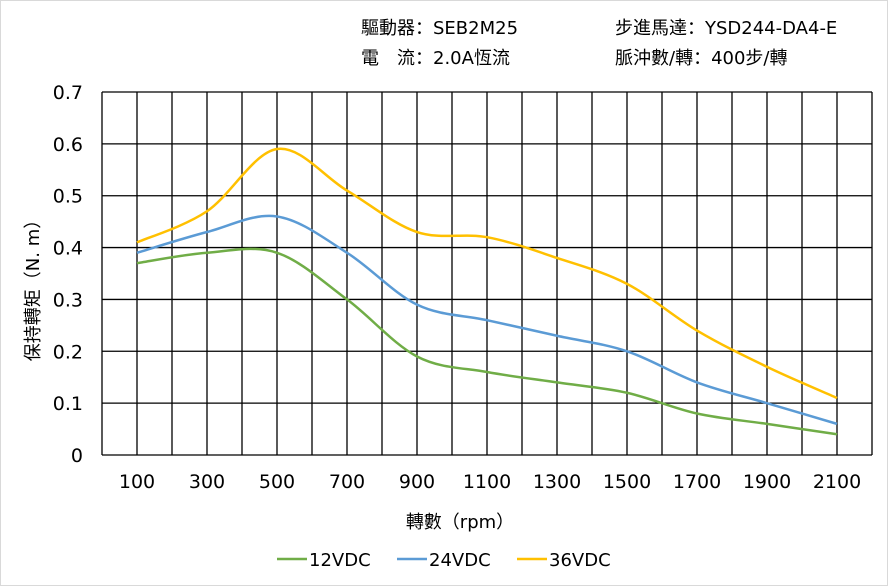  What do you see at coordinates (627, 482) in the screenshot?
I see `x-tick-label: 1500` at bounding box center [627, 482].